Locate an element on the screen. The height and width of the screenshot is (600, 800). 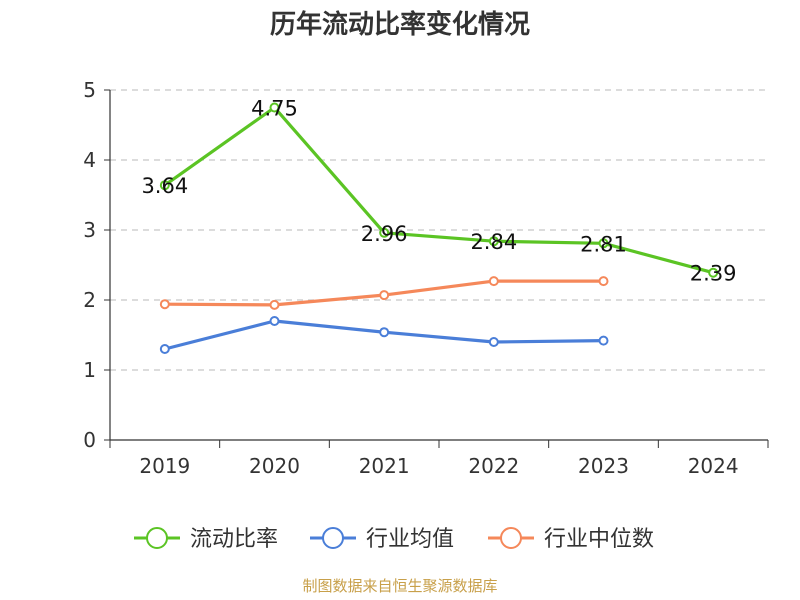
data-label: 2.96 is located at coordinates (384, 234).